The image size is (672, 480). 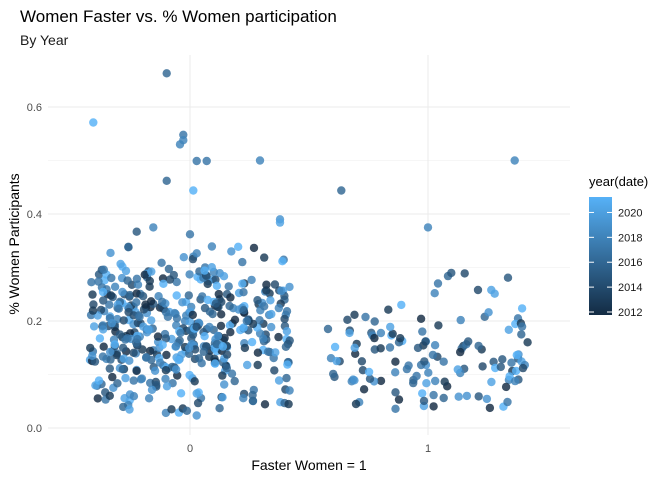 What do you see at coordinates (618, 246) in the screenshot?
I see `color-legend: year(date) 2012 2014 2016 2018 2020` at bounding box center [618, 246].